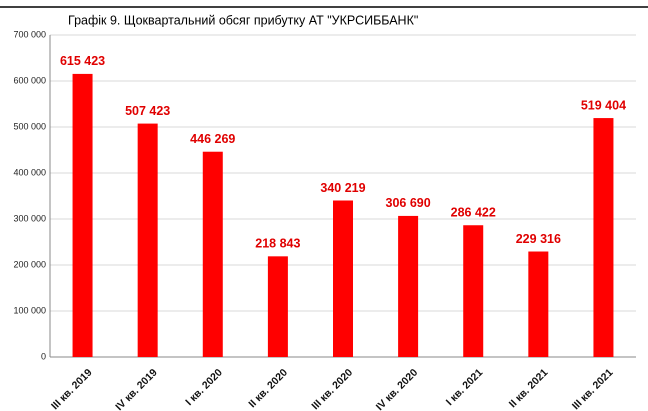  Describe the element at coordinates (212, 139) in the screenshot. I see `value-label: 446 269` at that location.